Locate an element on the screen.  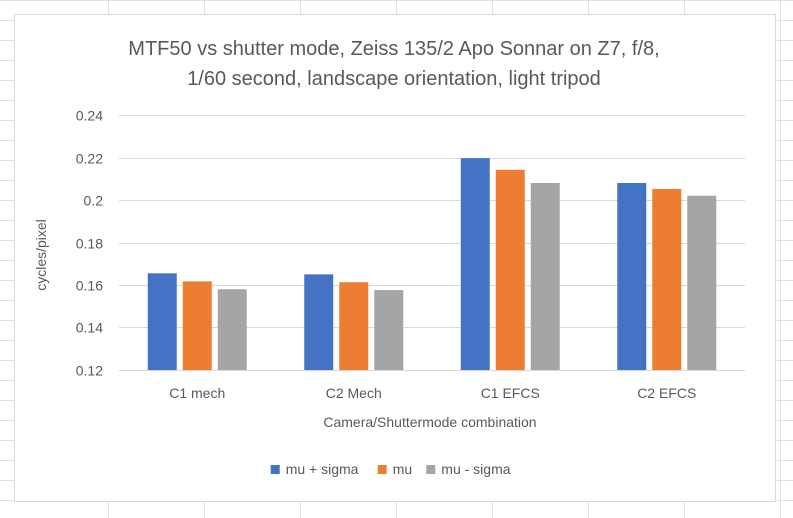
y-tick-labels: 0.12 0.14 0.16 0.18 0.2 0.22 0.24 is located at coordinates (89, 243).